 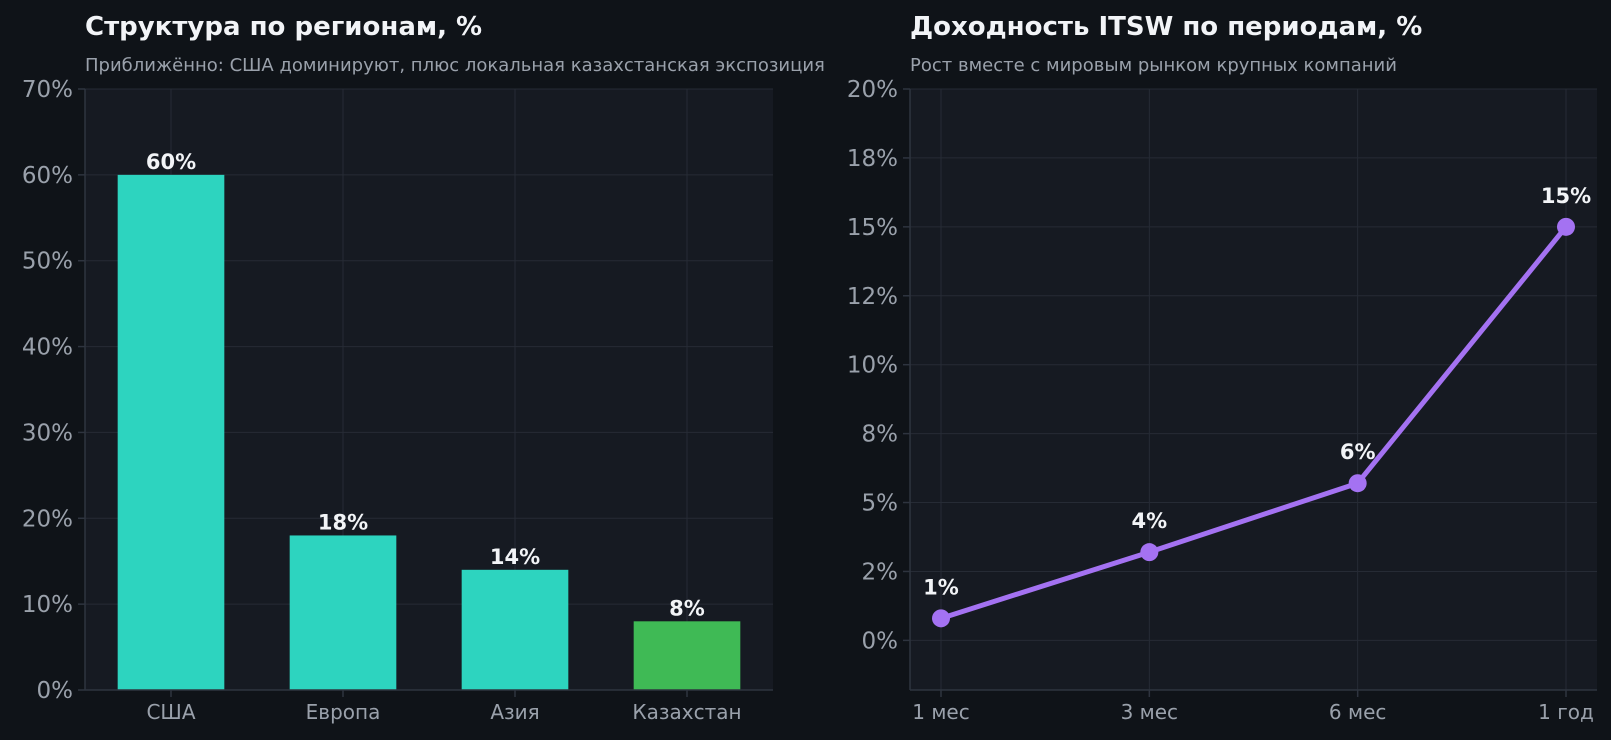 I want to click on bar-data-label: 60%, so click(x=171, y=162).